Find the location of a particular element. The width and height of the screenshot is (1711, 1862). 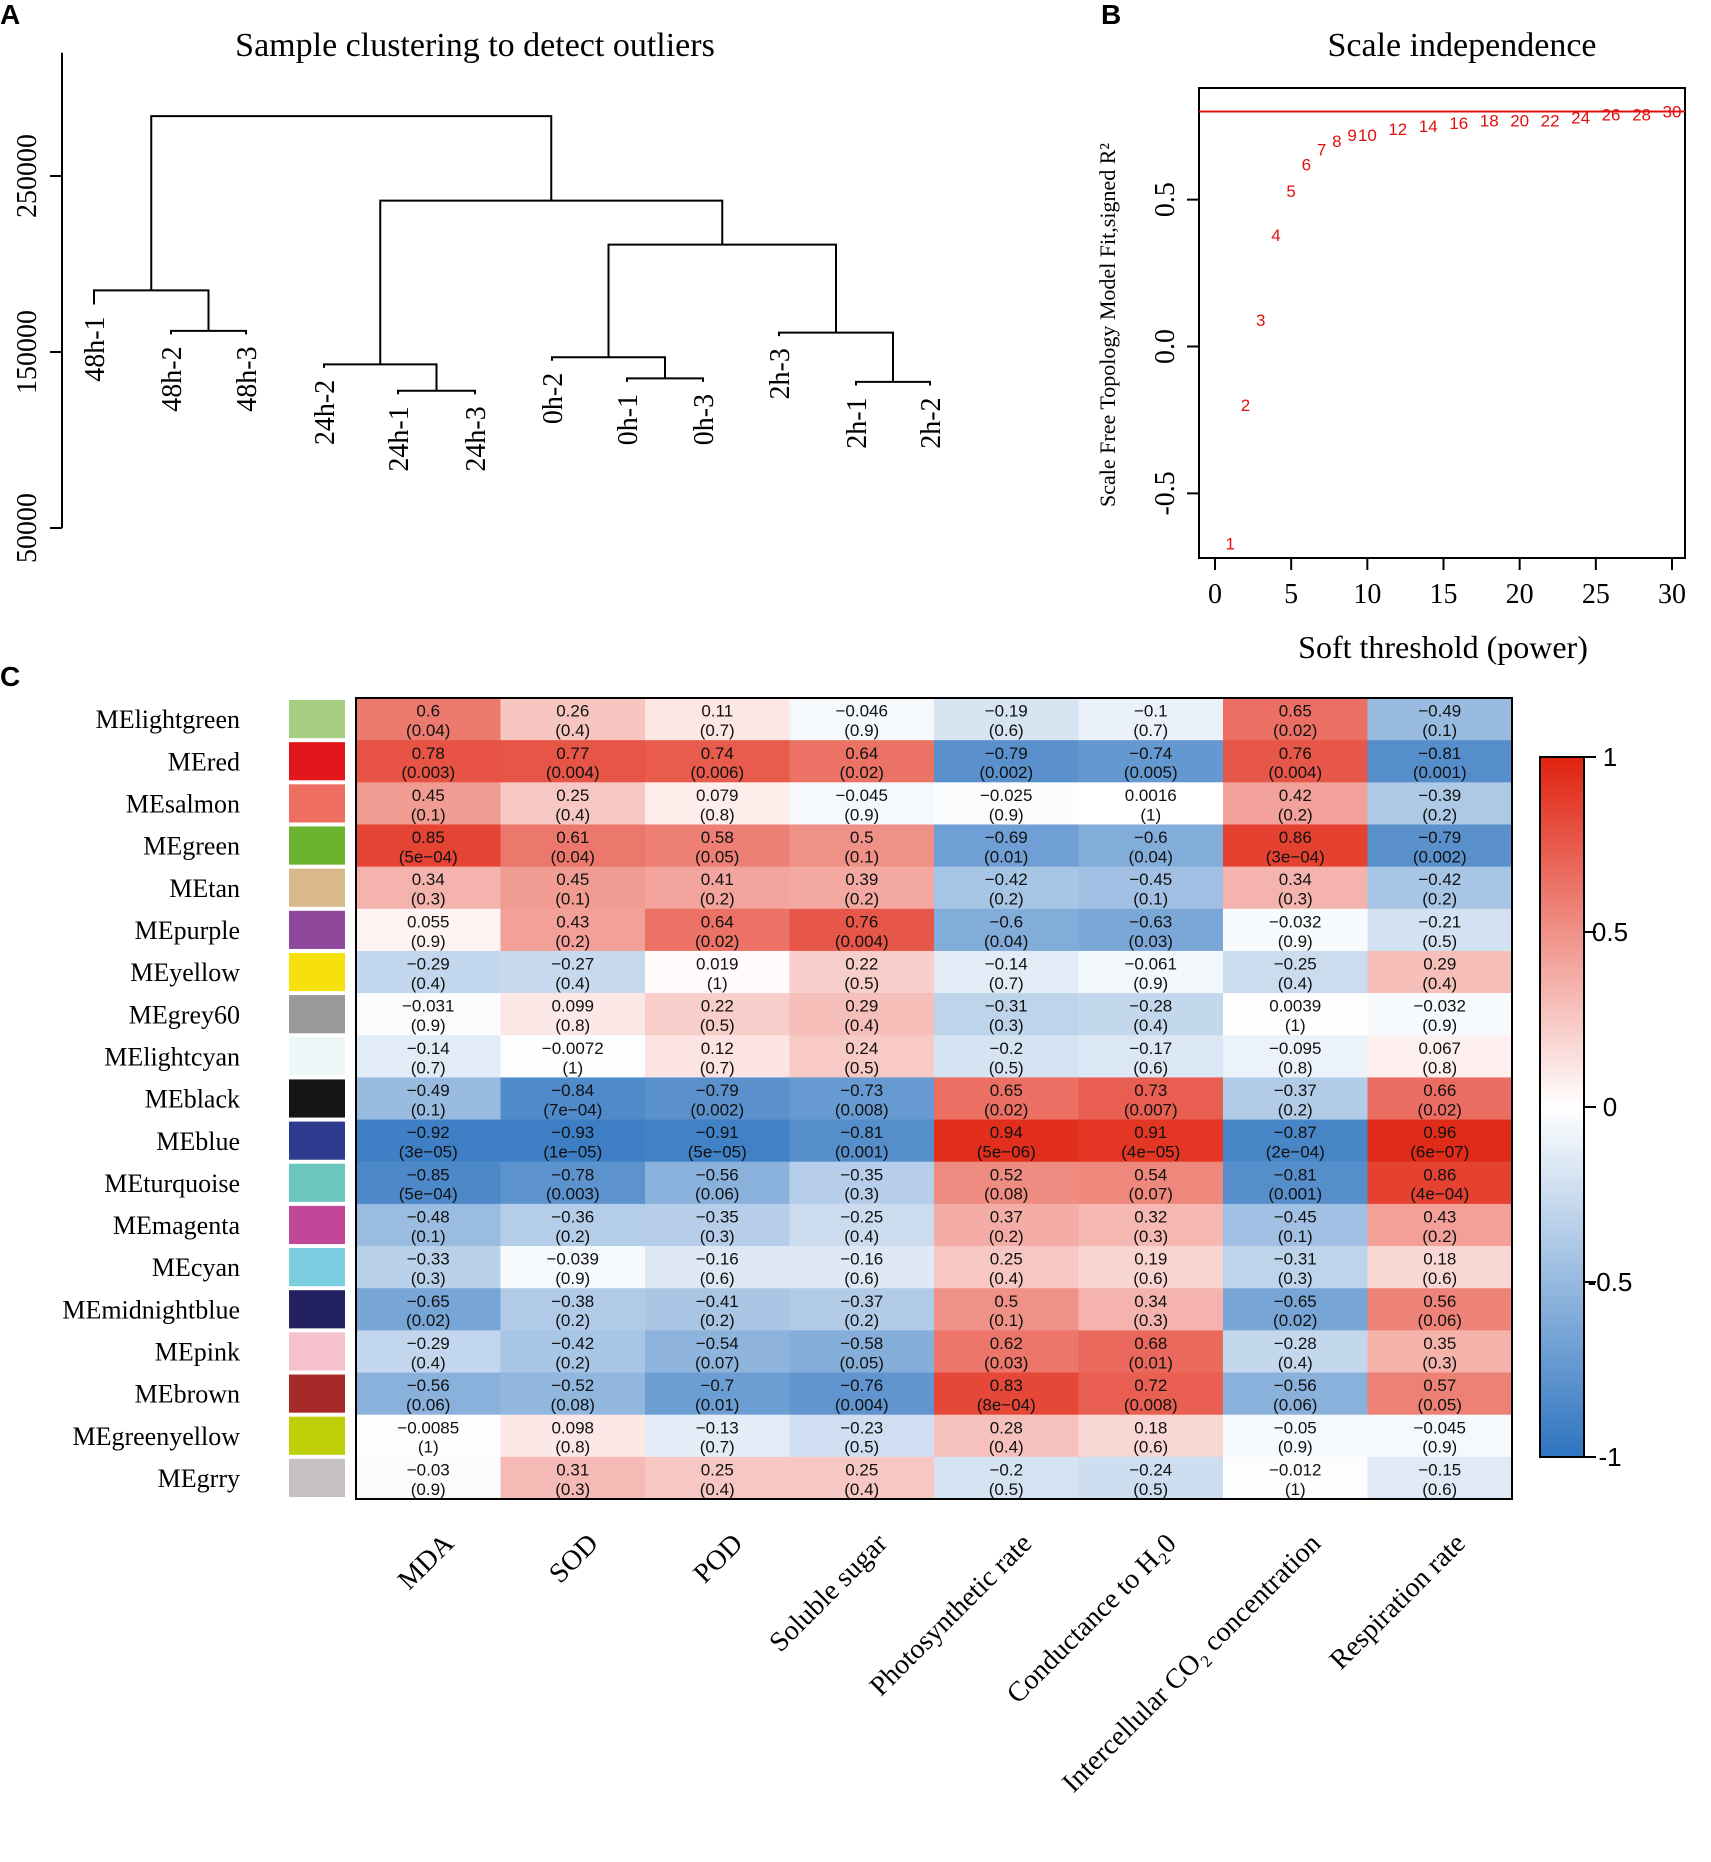

heatmap-correlation: −0.36 is located at coordinates (572, 1216).